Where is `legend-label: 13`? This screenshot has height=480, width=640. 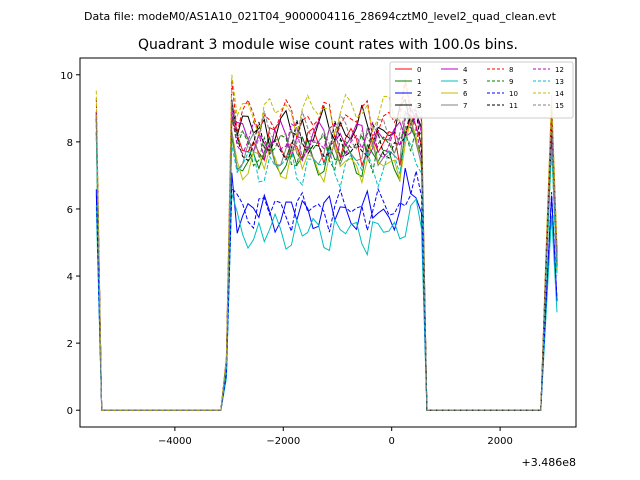 legend-label: 13 is located at coordinates (559, 82).